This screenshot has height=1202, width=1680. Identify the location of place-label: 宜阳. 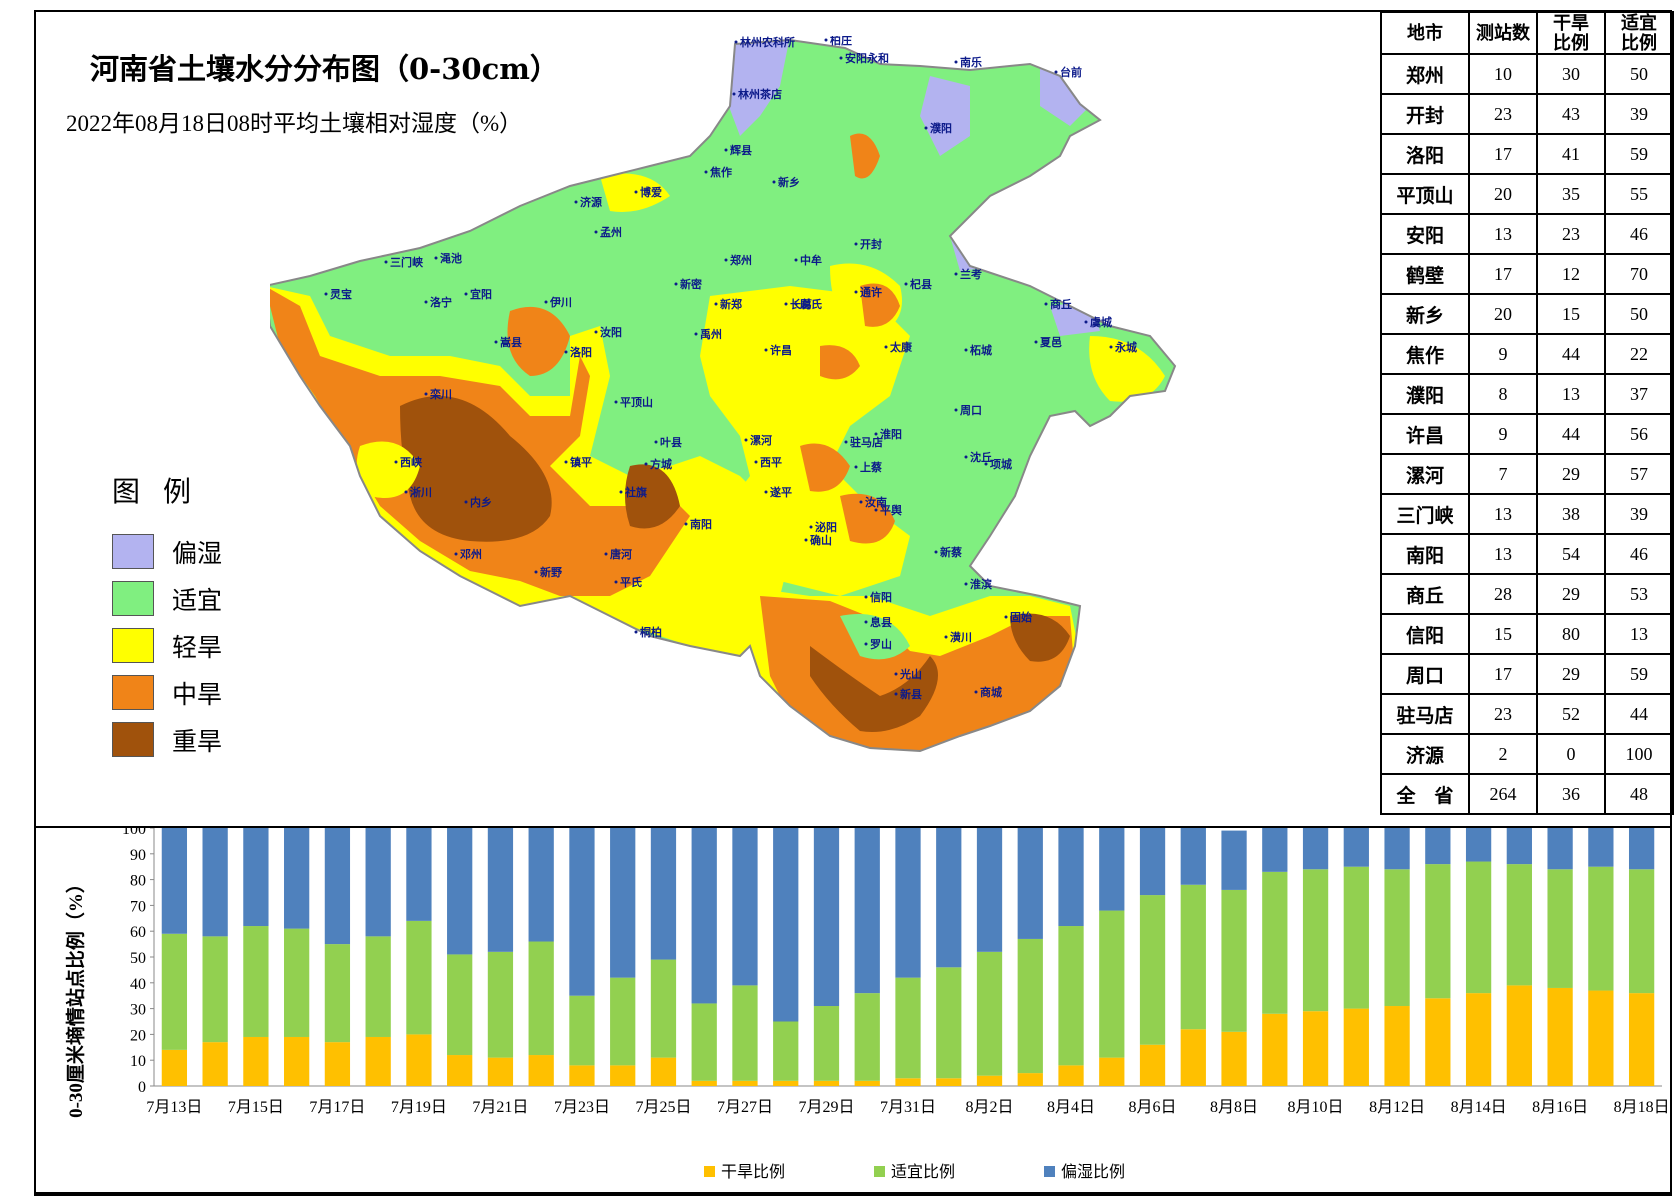
(481, 294).